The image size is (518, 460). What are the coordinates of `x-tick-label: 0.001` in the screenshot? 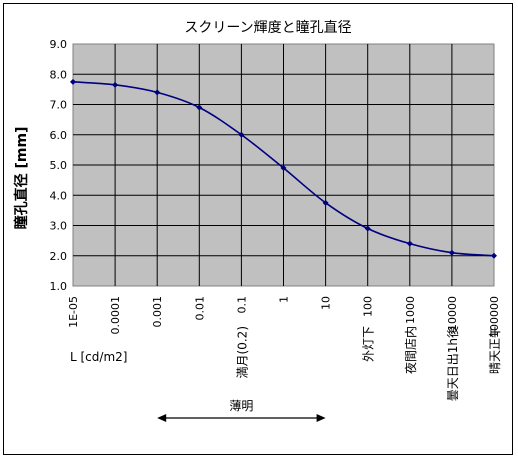 It's located at (157, 312).